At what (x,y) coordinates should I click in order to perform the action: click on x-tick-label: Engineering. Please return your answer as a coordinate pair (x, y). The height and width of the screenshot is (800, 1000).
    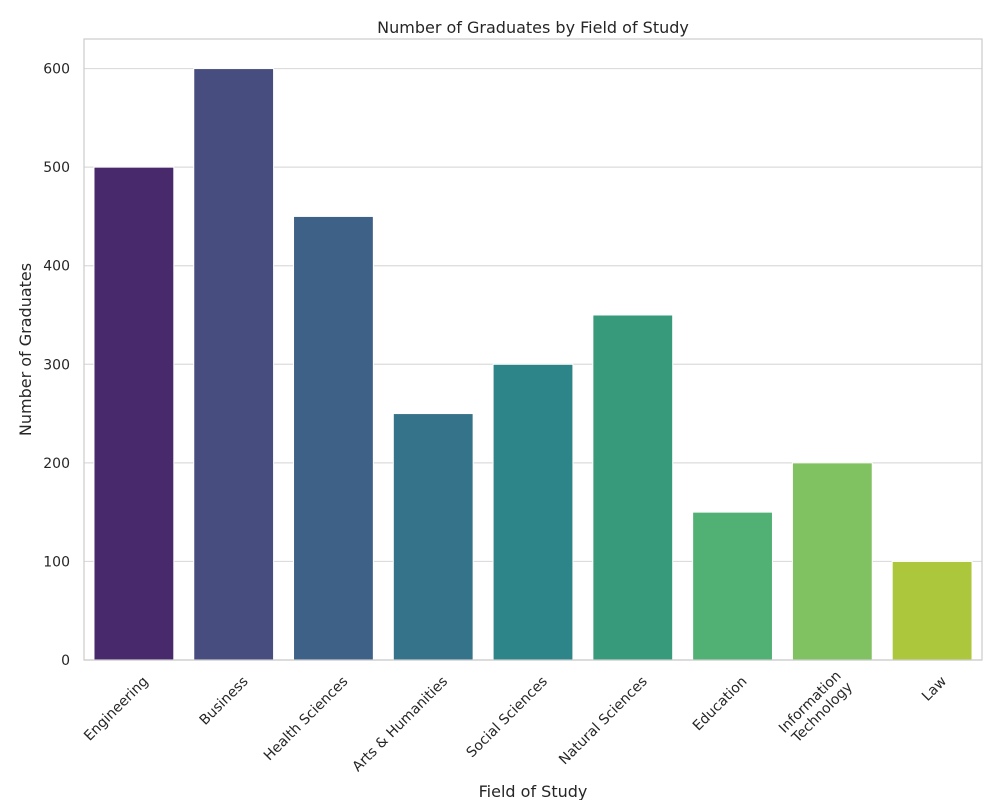
    Looking at the image, I should click on (116, 709).